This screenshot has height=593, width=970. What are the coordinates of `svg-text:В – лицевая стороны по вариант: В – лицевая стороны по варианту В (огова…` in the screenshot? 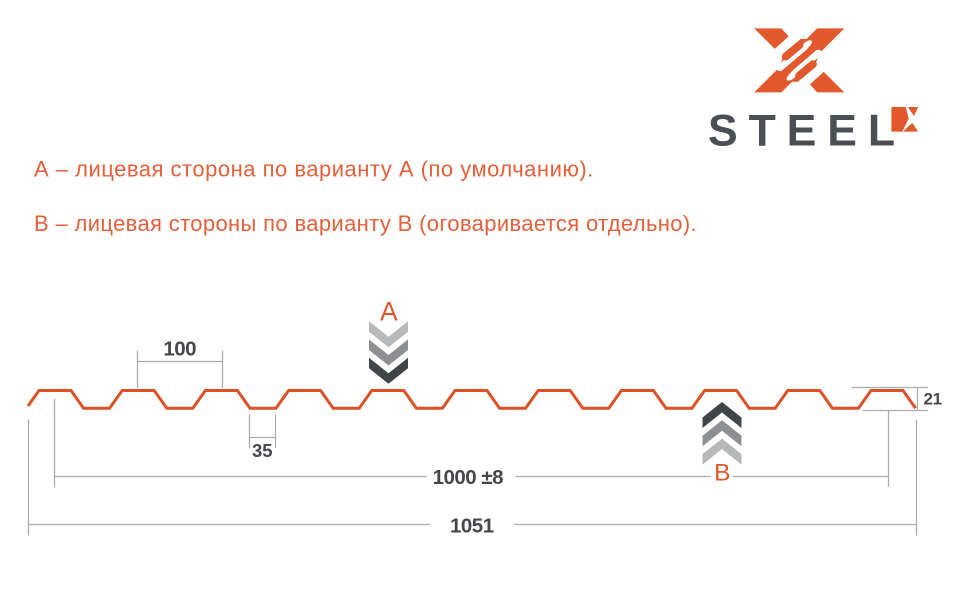 It's located at (365, 223).